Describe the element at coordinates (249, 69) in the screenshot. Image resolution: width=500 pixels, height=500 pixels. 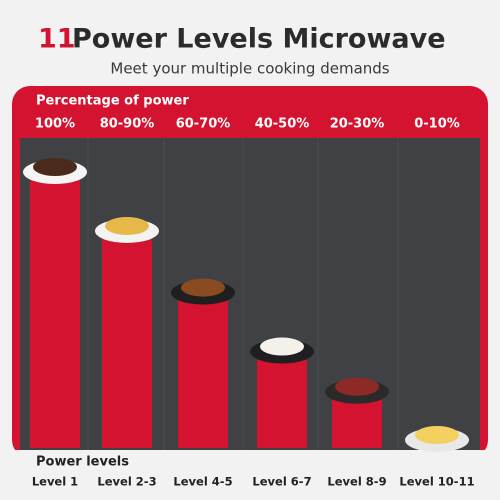
I see `subtitle: Meet your multiple cooking demands` at that location.